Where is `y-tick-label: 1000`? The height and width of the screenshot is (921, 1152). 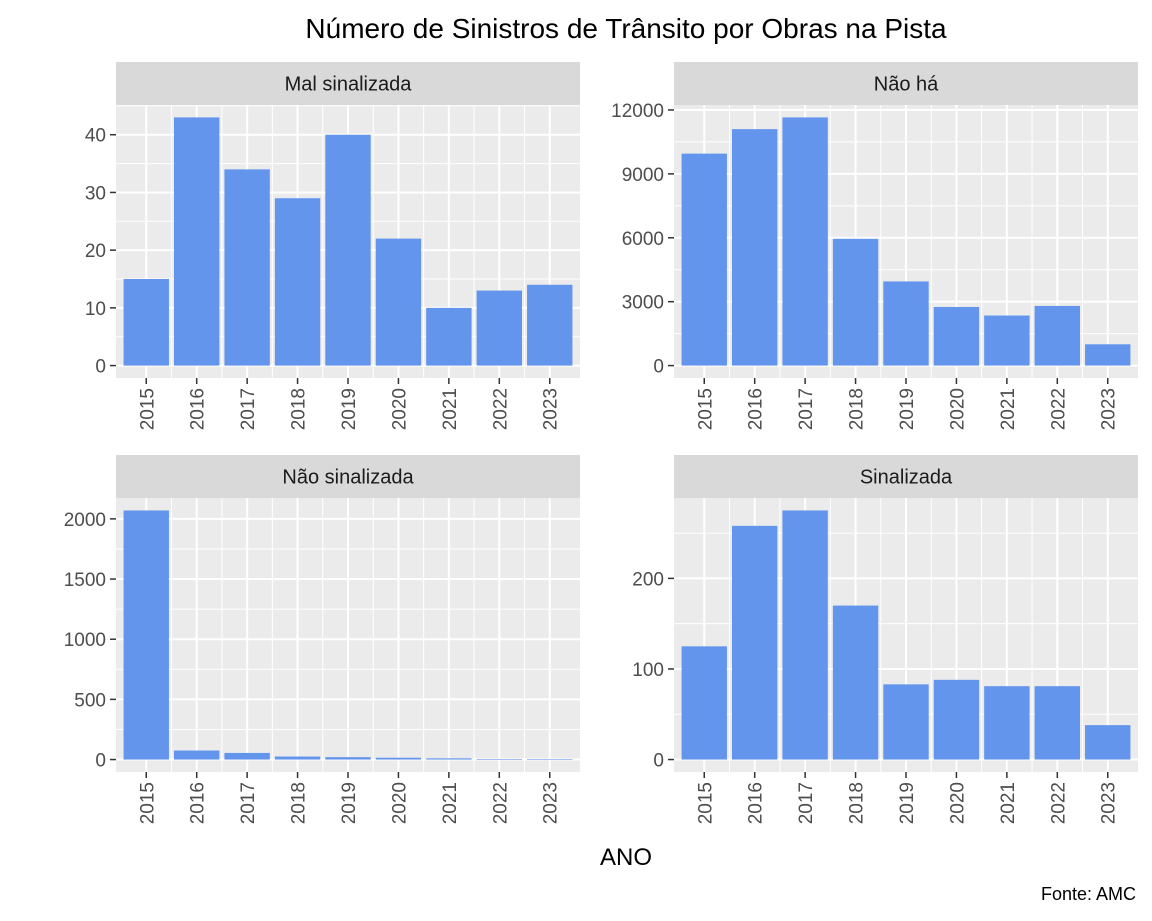 y-tick-label: 1000 is located at coordinates (85, 640).